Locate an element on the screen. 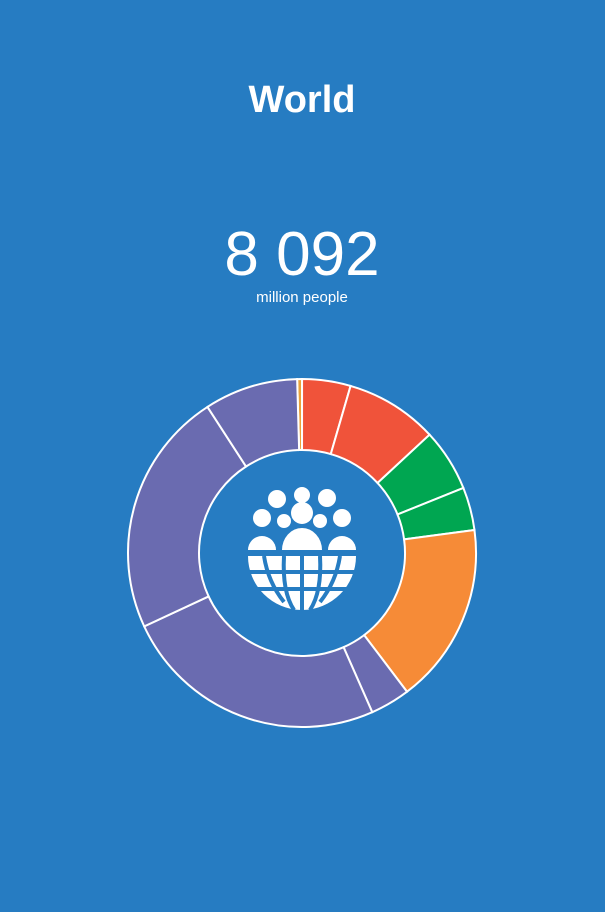  people-globe-icon is located at coordinates (302, 549).